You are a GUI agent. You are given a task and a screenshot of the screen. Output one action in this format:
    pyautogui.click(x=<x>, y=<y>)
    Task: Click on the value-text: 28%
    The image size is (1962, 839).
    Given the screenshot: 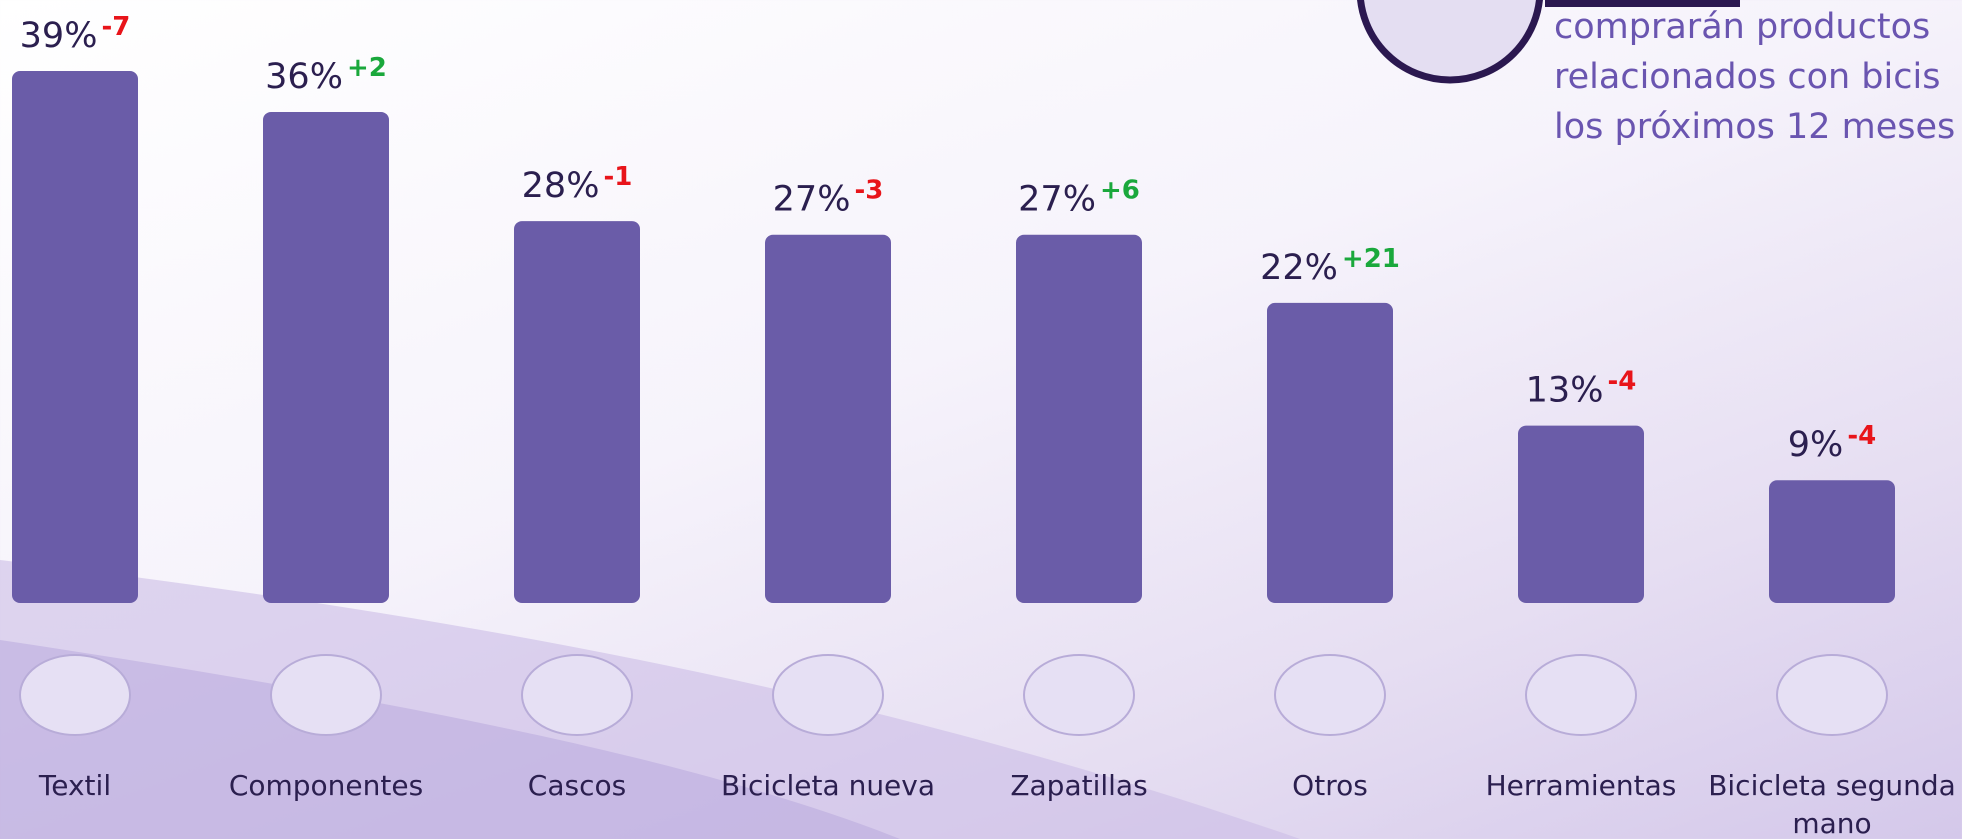 What is the action you would take?
    pyautogui.click(x=561, y=186)
    